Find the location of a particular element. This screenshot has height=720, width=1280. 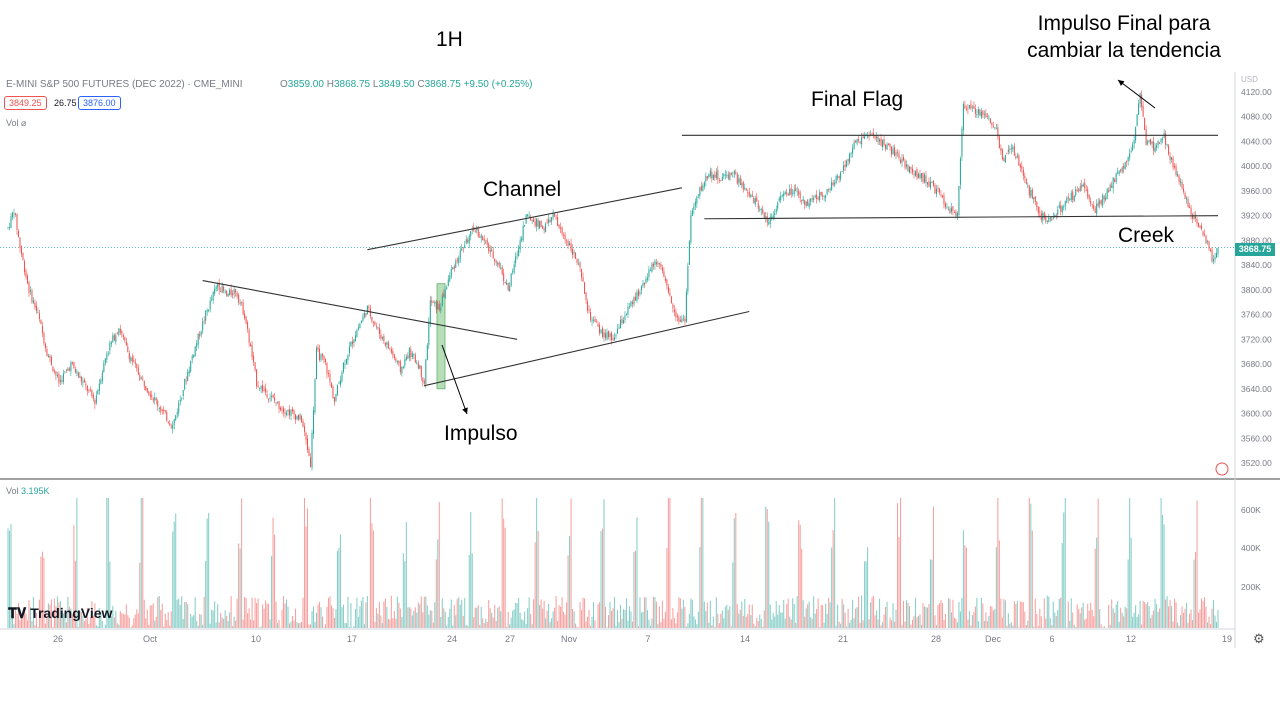

buy-price-button: 3876.00 is located at coordinates (99, 103).